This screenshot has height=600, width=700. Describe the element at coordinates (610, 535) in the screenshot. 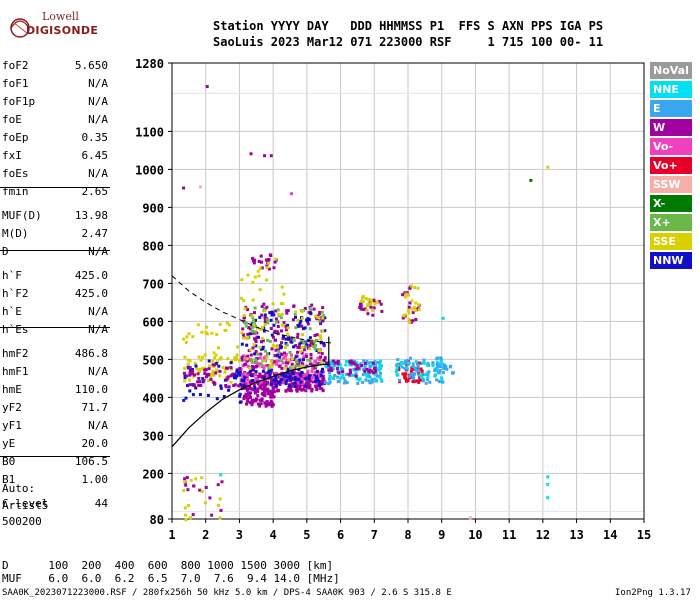

I see `x-tick-label: 14` at that location.